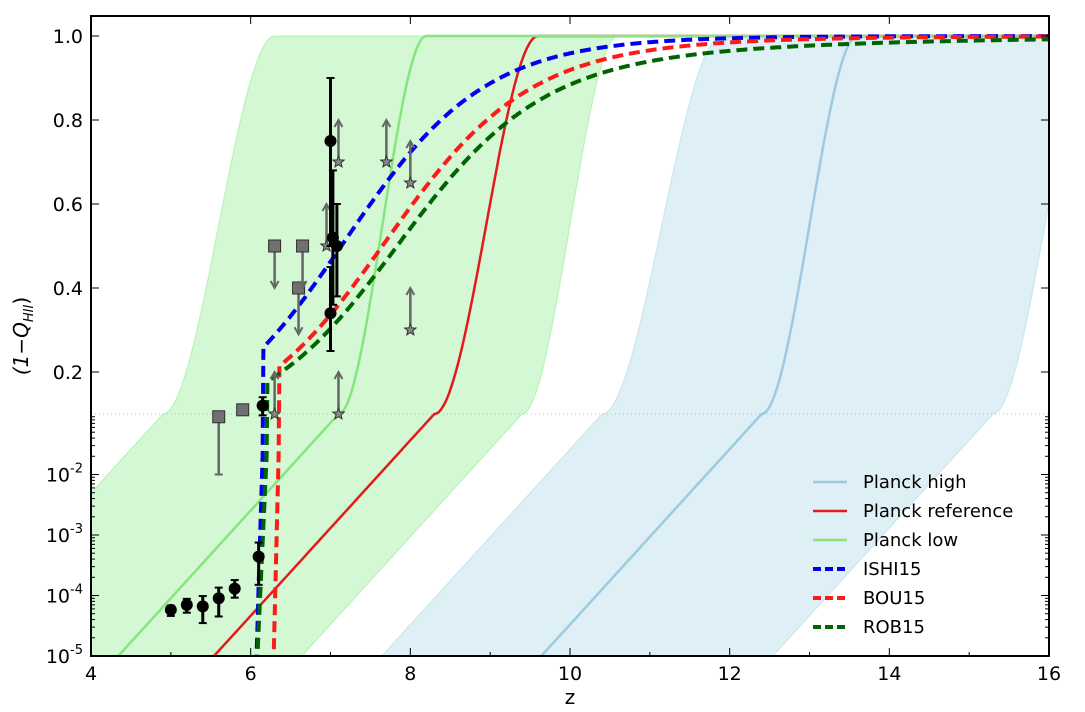 The width and height of the screenshot is (1085, 712). What do you see at coordinates (76, 469) in the screenshot?
I see `y-log-tick-exponent: -2` at bounding box center [76, 469].